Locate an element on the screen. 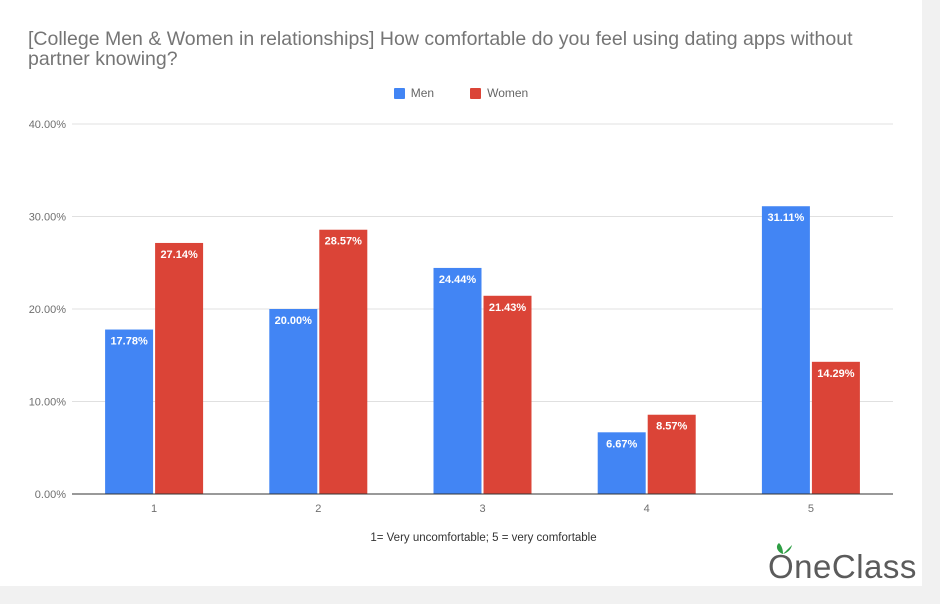  x-tick-label: 3 is located at coordinates (482, 509).